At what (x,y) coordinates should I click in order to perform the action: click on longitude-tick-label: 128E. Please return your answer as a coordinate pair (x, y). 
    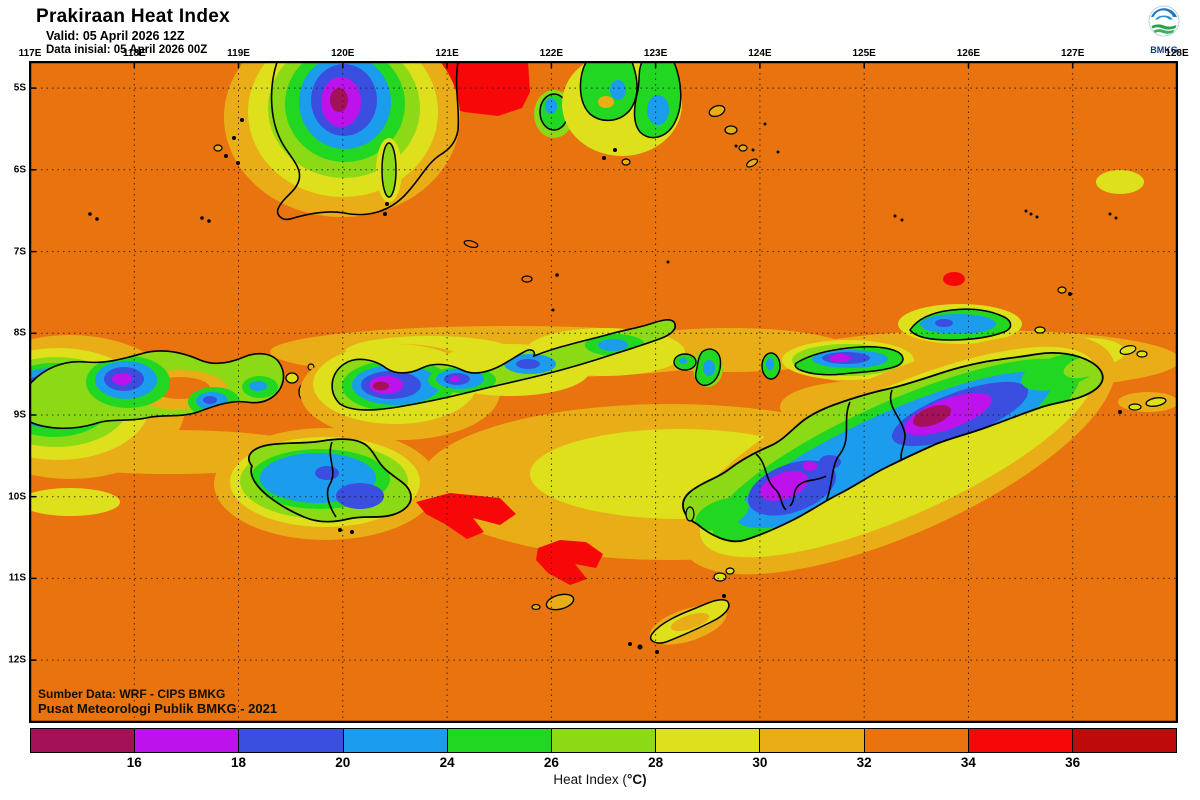
    Looking at the image, I should click on (1177, 53).